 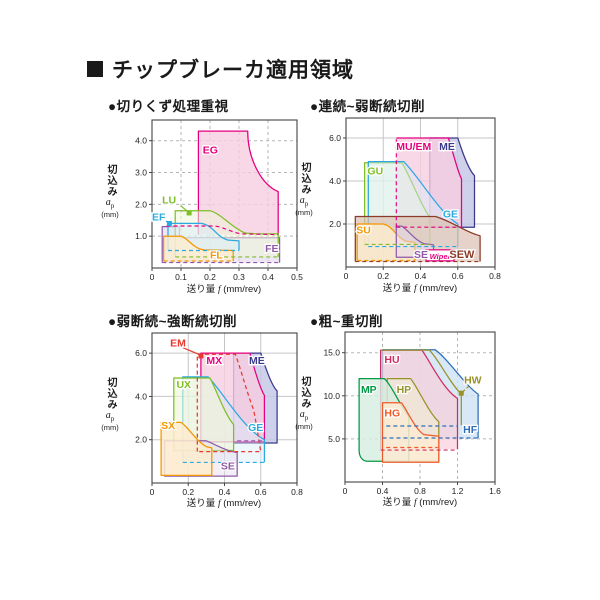 What do you see at coordinates (198, 248) in the screenshot?
I see `region-outline-FL` at bounding box center [198, 248].